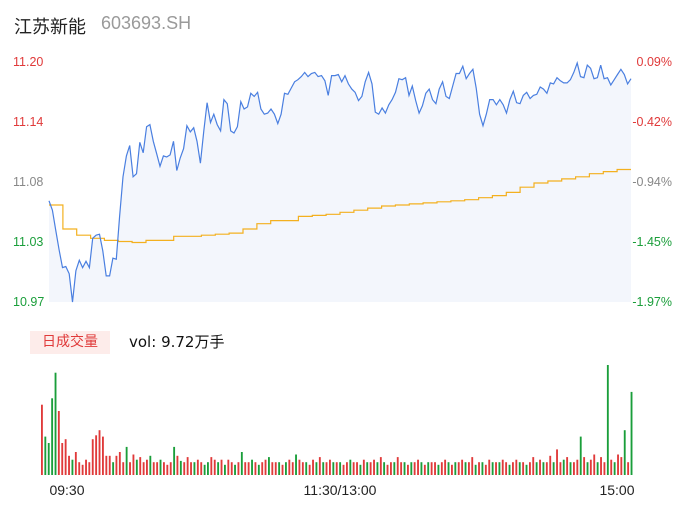 This screenshot has width=686, height=524. I want to click on stock-name: 江苏新能, so click(50, 27).